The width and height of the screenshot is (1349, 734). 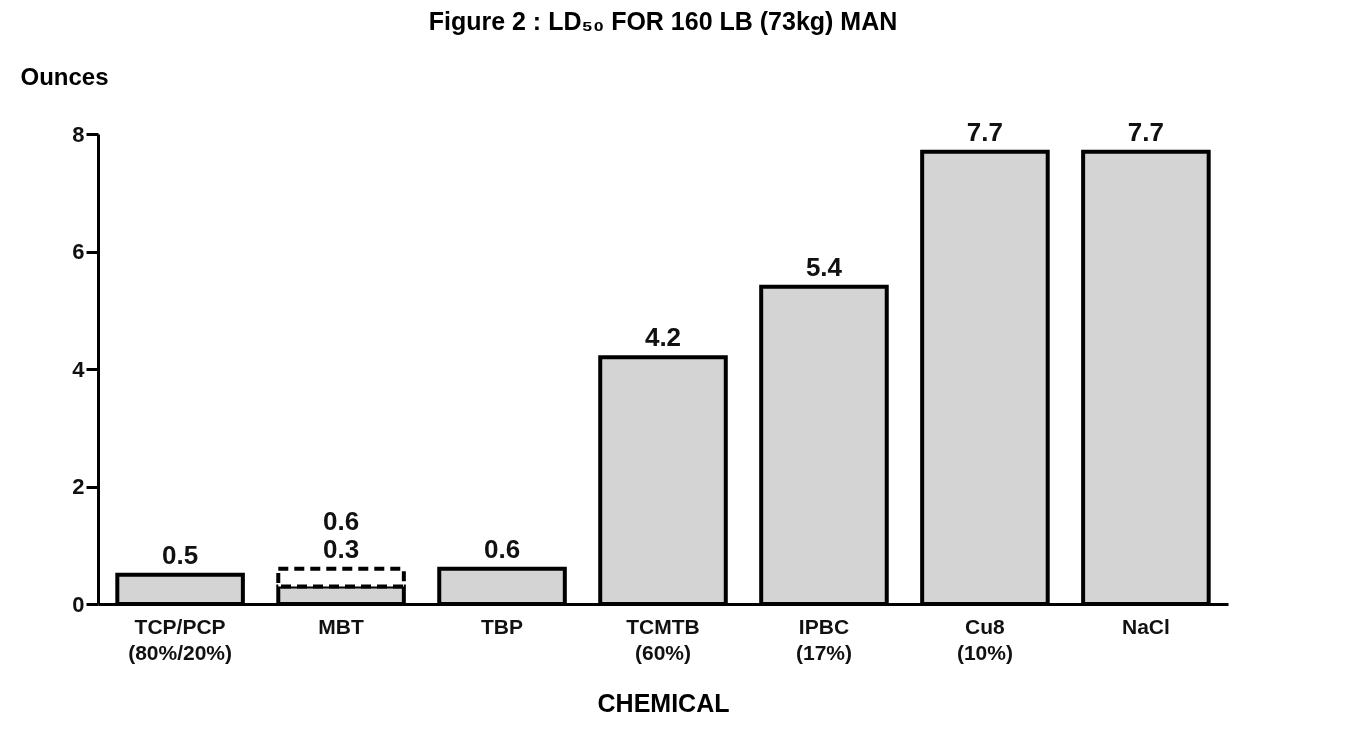 I want to click on y-tick-label: 2, so click(x=78, y=486).